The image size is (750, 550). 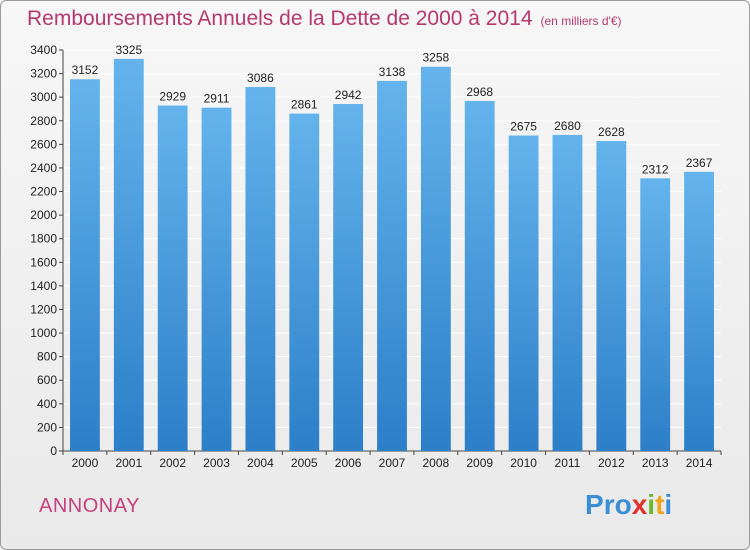 I want to click on y-tick-label: 600, so click(x=47, y=380).